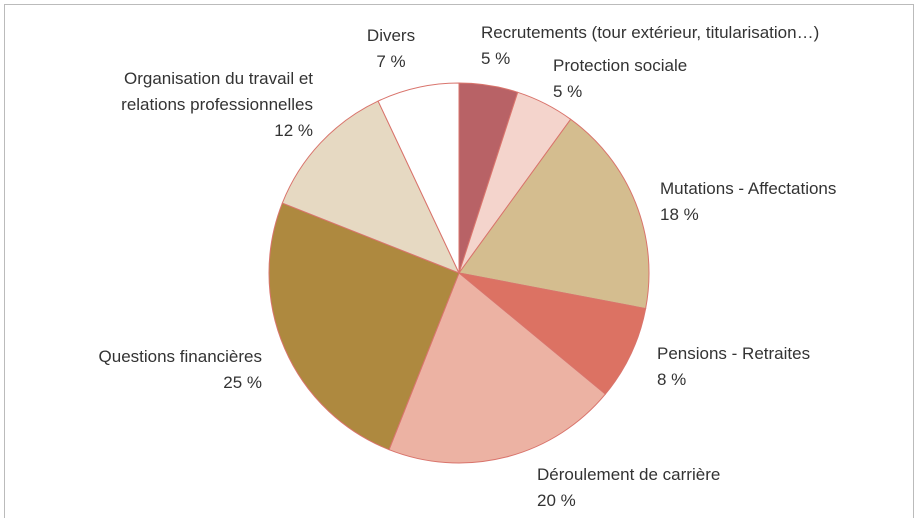 This screenshot has width=920, height=518. What do you see at coordinates (672, 379) in the screenshot?
I see `value-label: 8 %` at bounding box center [672, 379].